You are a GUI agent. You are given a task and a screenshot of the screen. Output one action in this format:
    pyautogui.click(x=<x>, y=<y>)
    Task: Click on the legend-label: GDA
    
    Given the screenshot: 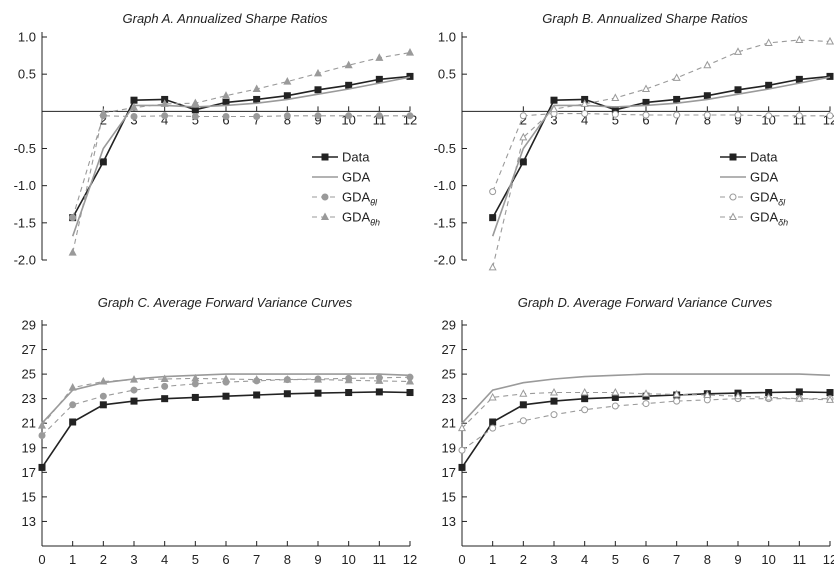 What is the action you would take?
    pyautogui.click(x=764, y=177)
    